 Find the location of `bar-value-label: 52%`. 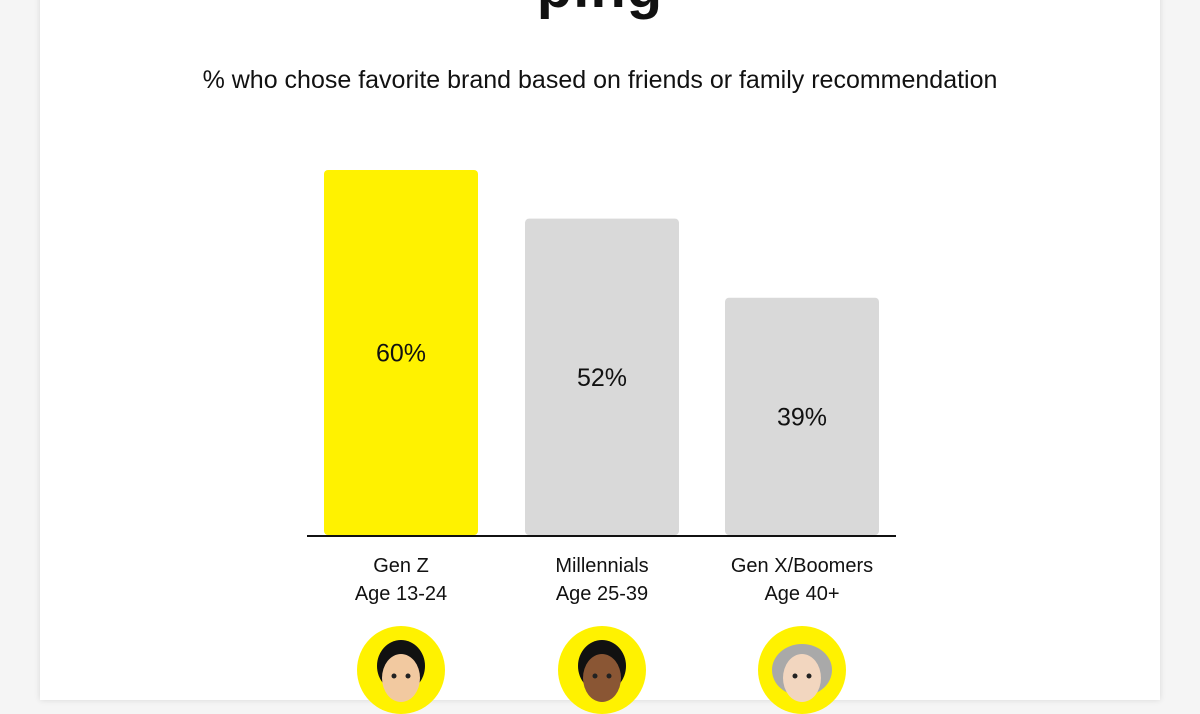

bar-value-label: 52% is located at coordinates (602, 378).